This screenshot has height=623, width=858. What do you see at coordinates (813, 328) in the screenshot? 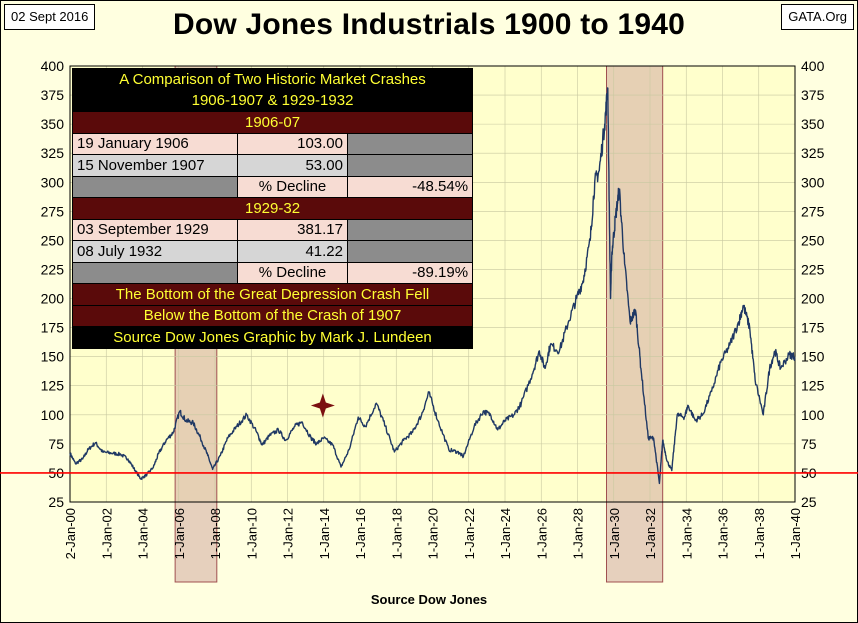
I see `y-tick-label-right: 175` at bounding box center [813, 328].